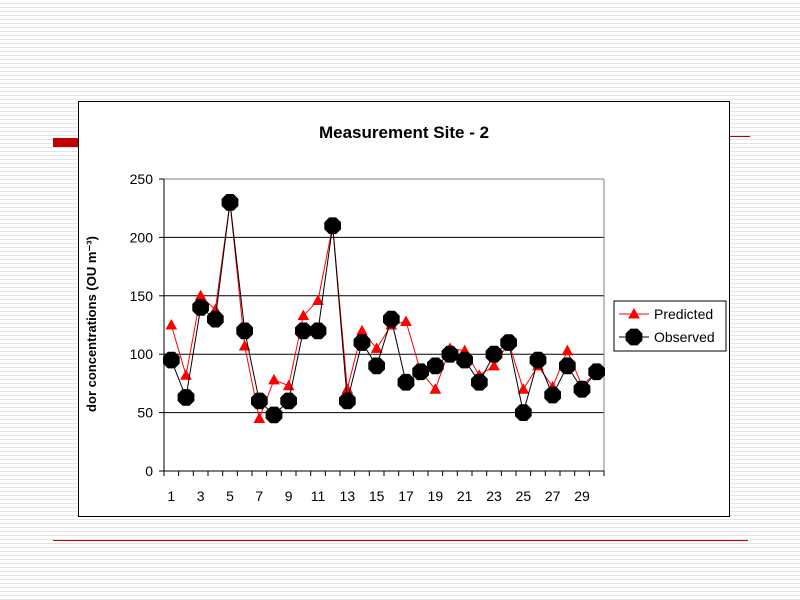 Image resolution: width=800 pixels, height=600 pixels. I want to click on y-tick-label: 100, so click(142, 354).